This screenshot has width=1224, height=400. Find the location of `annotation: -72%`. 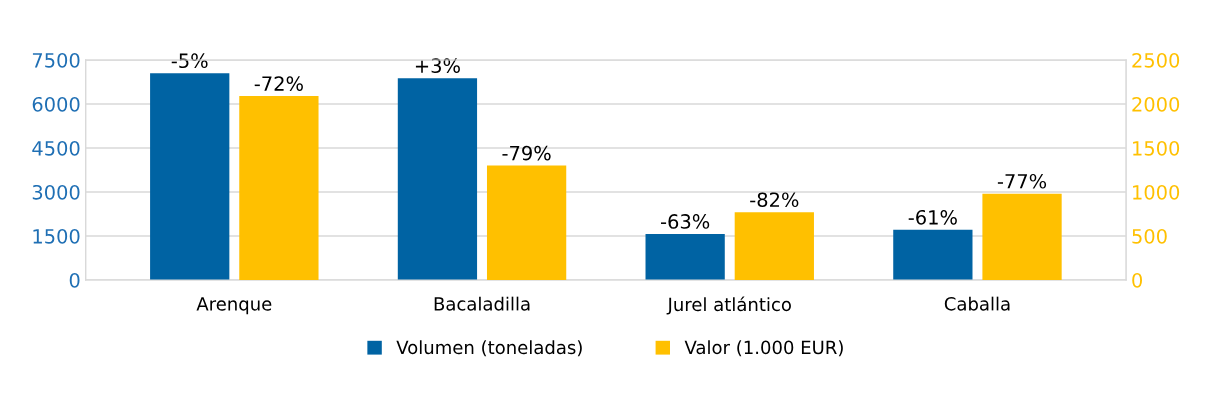

annotation: -72% is located at coordinates (278, 83).